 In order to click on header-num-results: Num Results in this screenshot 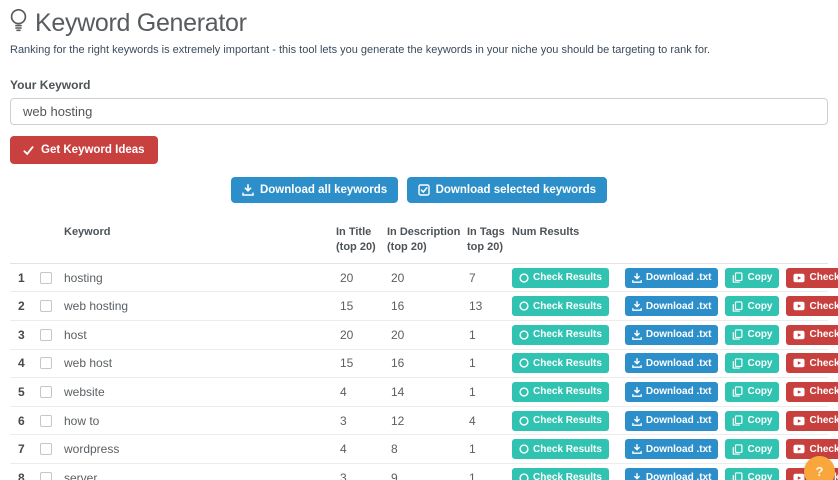, I will do `click(546, 232)`.